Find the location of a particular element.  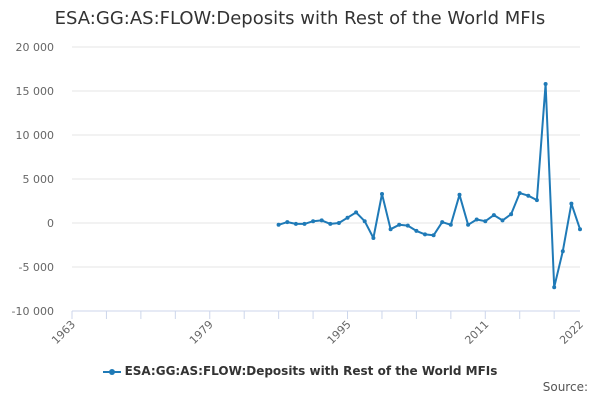

y-tick-label: 10 000 is located at coordinates (35, 135).